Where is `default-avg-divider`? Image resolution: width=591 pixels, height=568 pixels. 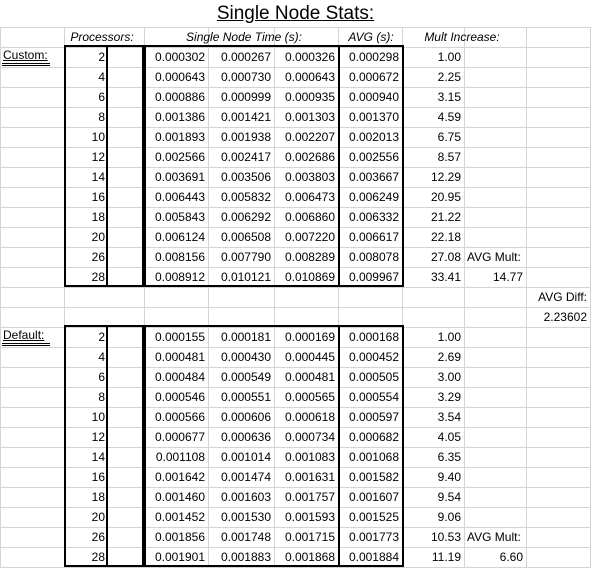
default-avg-divider is located at coordinates (339, 446).